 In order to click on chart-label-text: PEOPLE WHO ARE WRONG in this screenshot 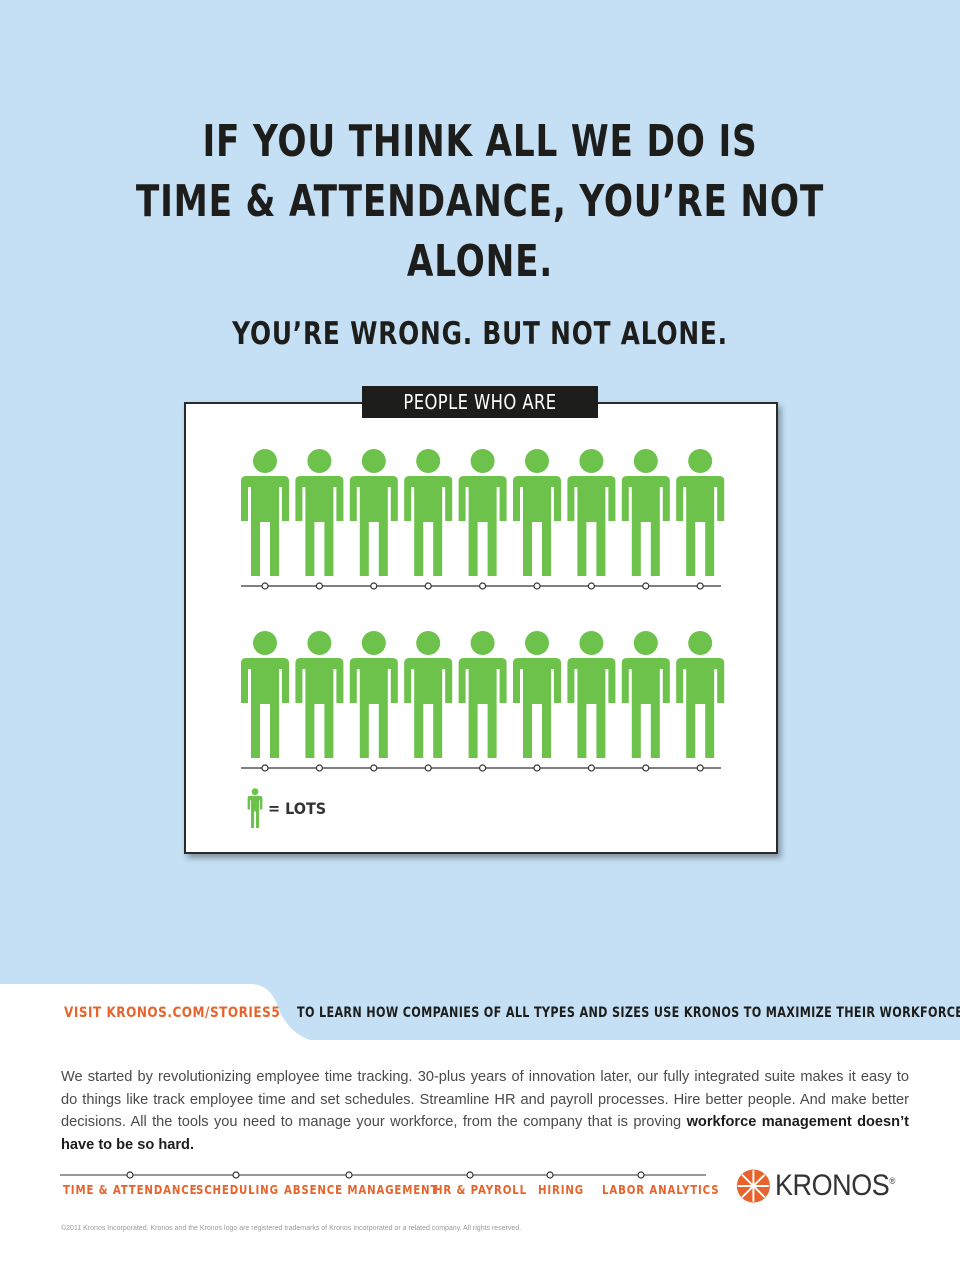, I will do `click(480, 418)`.